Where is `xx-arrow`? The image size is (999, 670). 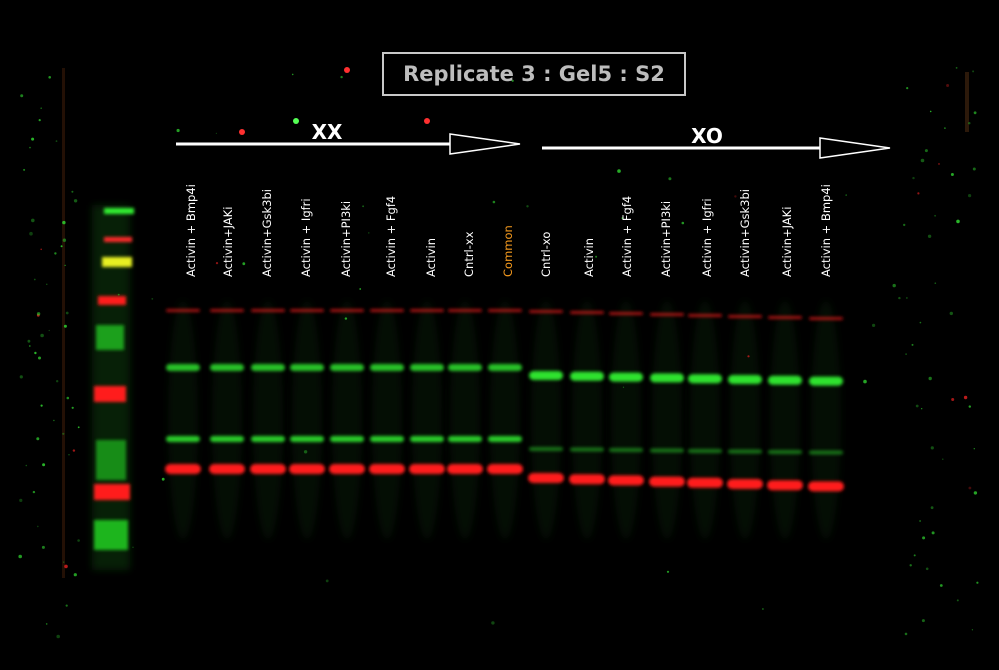
xx-arrow is located at coordinates (348, 144).